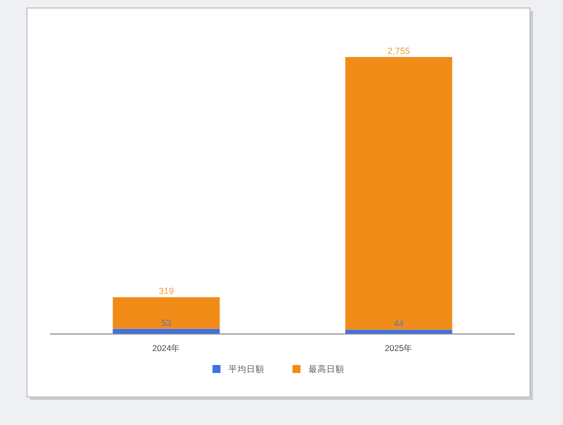 This screenshot has height=425, width=563. Describe the element at coordinates (398, 348) in the screenshot. I see `x-tick-label: 2025年` at that location.